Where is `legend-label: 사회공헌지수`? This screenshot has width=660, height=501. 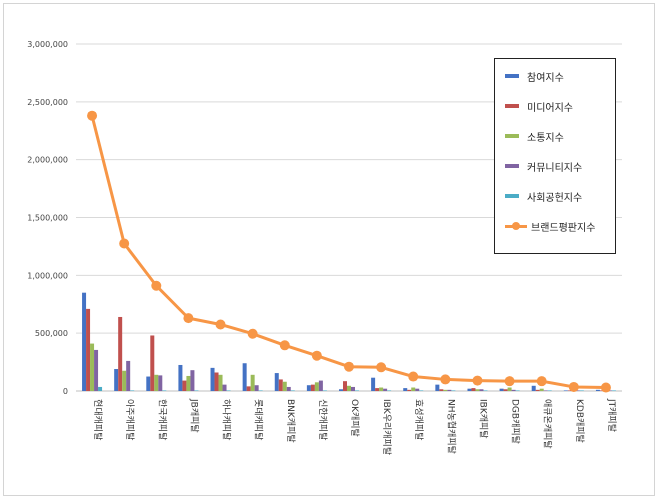 legend-label: 사회공헌지수 is located at coordinates (555, 198).